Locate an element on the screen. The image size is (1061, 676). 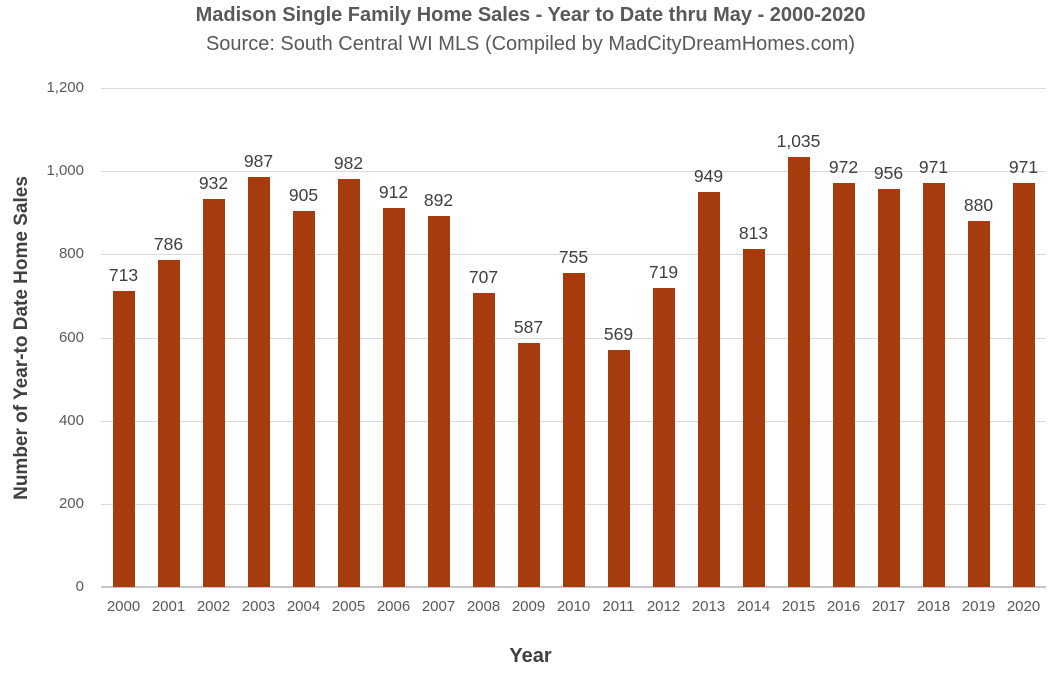
x-tick-label-2000: 2000 is located at coordinates (123, 606).